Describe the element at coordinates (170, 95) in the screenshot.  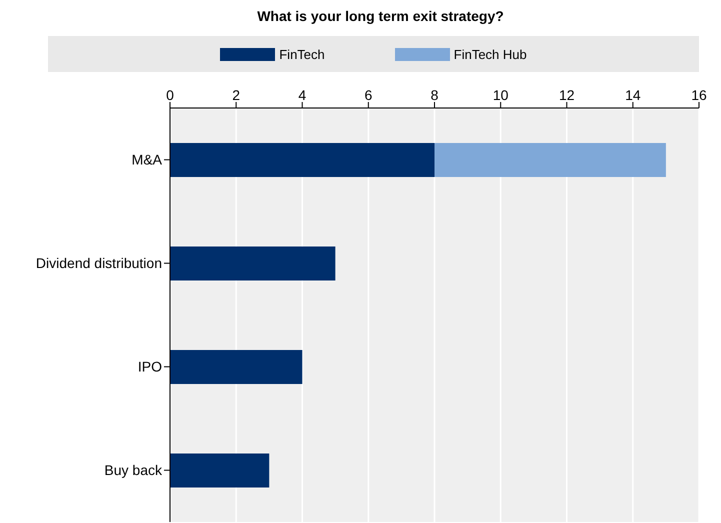
I see `x-tick-label: 0` at that location.